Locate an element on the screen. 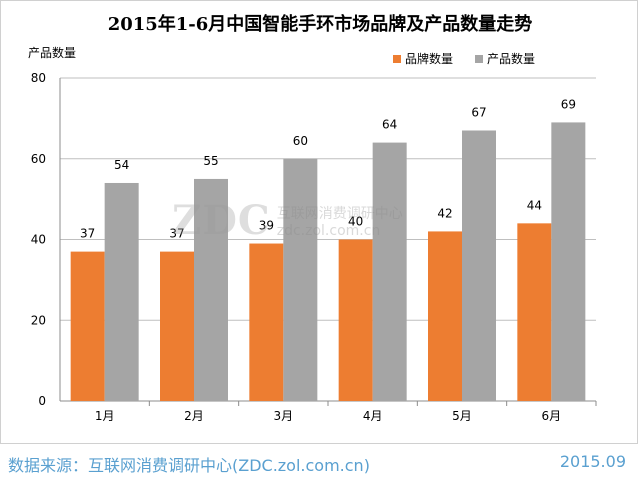 This screenshot has height=480, width=640. legend: 品牌数量 产品数量 is located at coordinates (475, 58).